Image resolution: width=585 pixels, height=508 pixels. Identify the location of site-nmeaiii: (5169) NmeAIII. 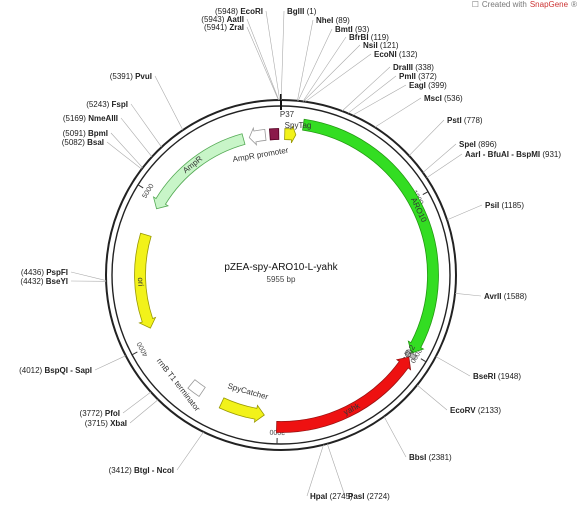
(108, 135).